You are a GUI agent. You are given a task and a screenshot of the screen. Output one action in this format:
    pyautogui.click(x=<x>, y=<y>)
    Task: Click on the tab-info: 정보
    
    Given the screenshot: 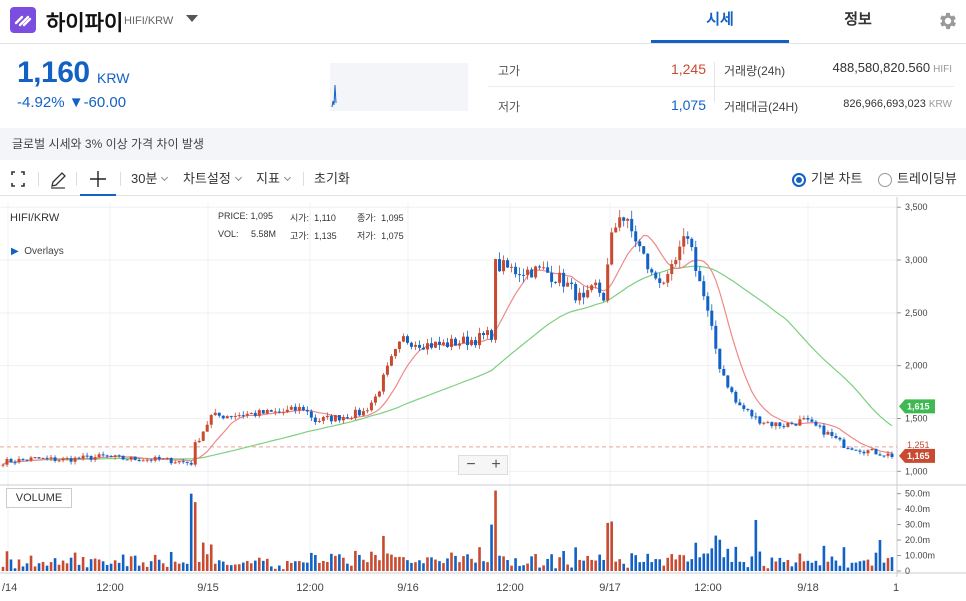 What is the action you would take?
    pyautogui.click(x=858, y=21)
    